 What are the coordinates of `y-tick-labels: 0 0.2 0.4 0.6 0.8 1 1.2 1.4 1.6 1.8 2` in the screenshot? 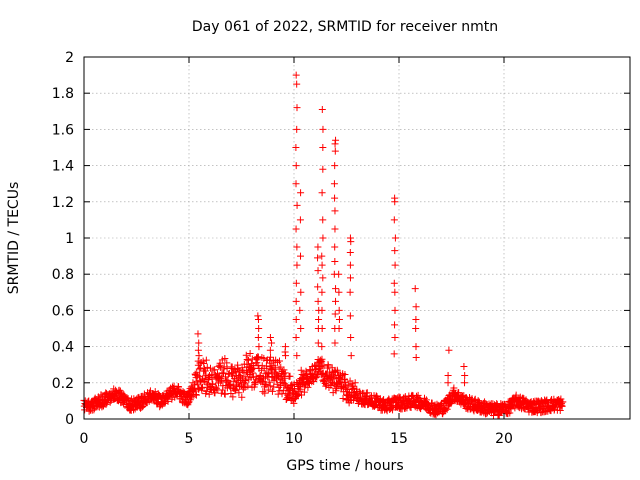 It's located at (63, 239).